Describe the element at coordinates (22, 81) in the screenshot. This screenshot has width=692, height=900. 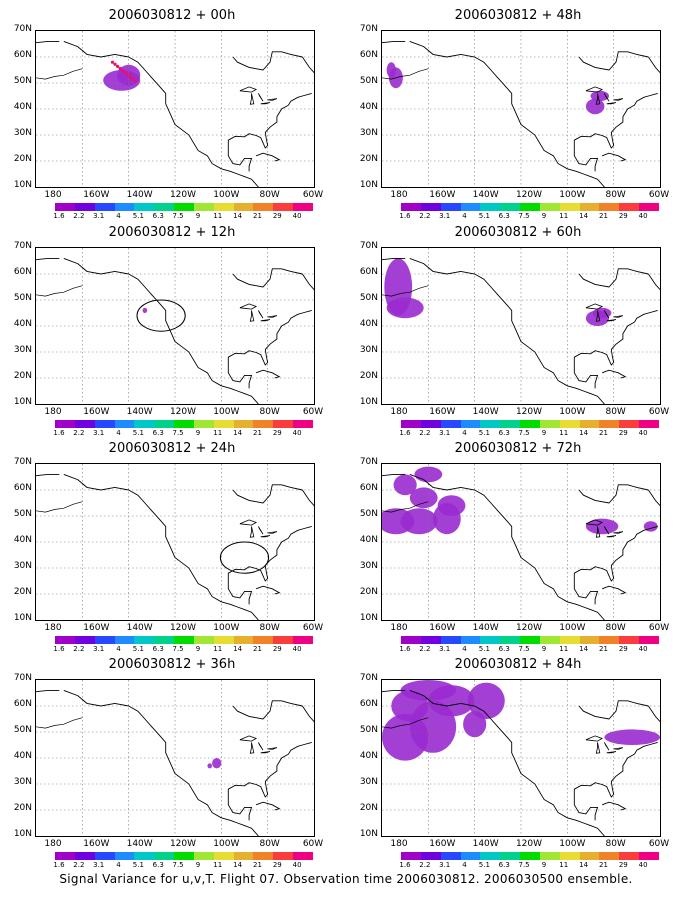
I see `y-tick-label: 50N` at that location.